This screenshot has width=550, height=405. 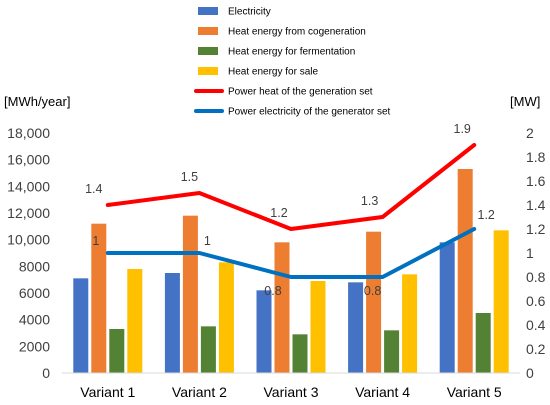 I want to click on x-axis-tick-label: Variant 5, so click(x=474, y=392).